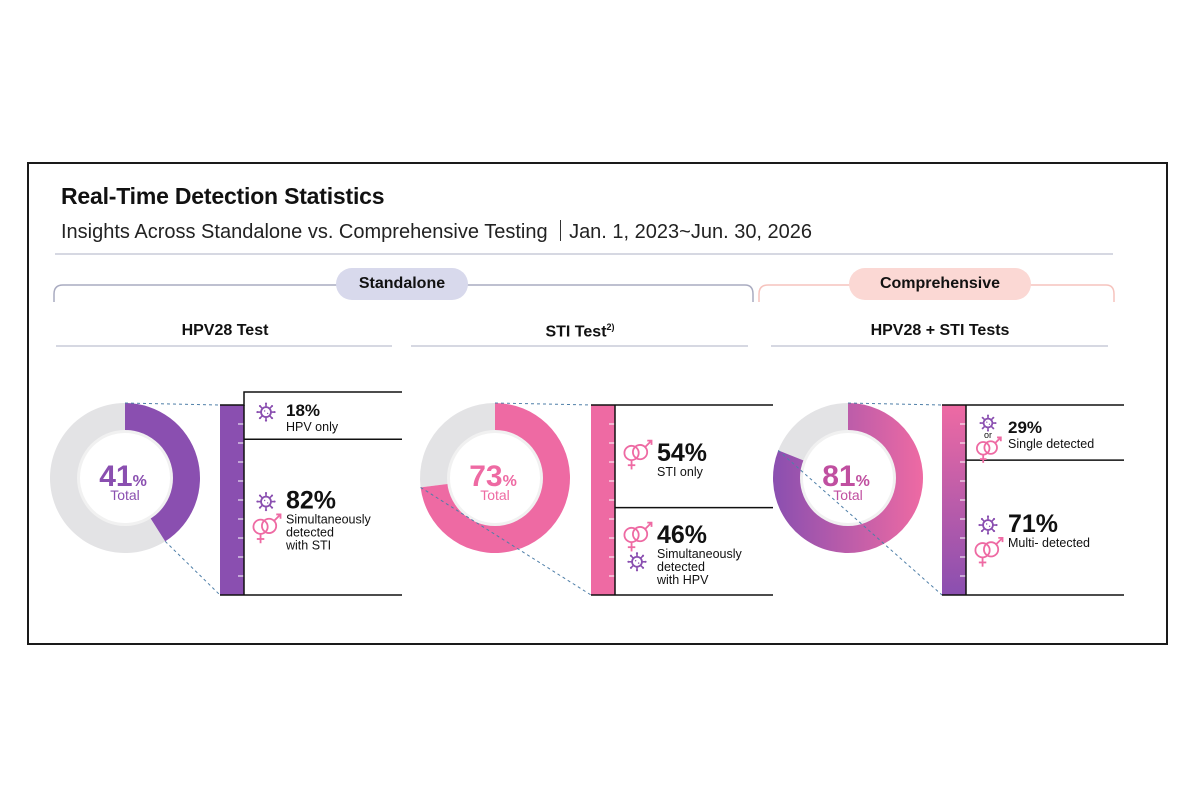  Describe the element at coordinates (691, 232) in the screenshot. I see `date-range: Jan. 1, 2023~Jun. 30, 2026` at that location.